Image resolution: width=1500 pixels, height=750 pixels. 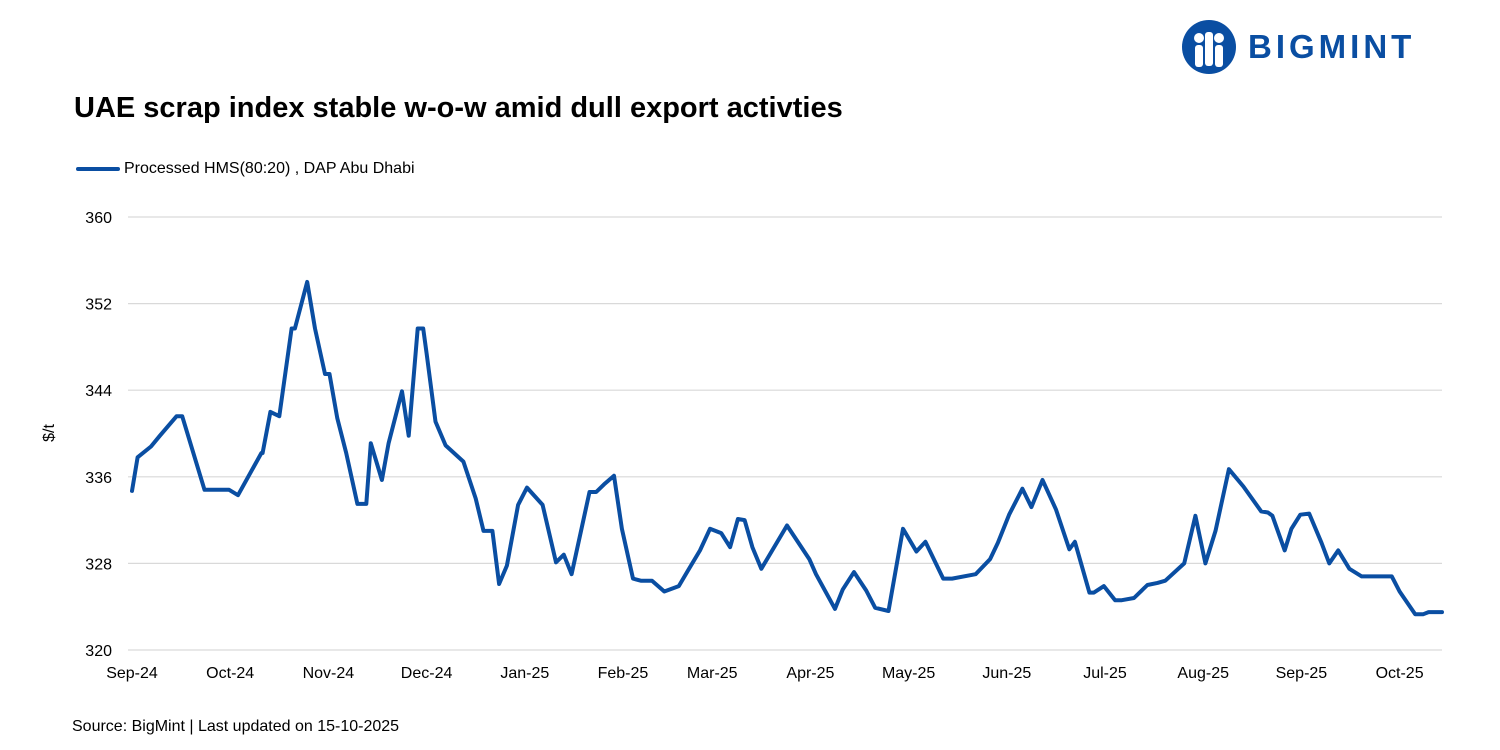 I want to click on legend-swatch, so click(x=98, y=169).